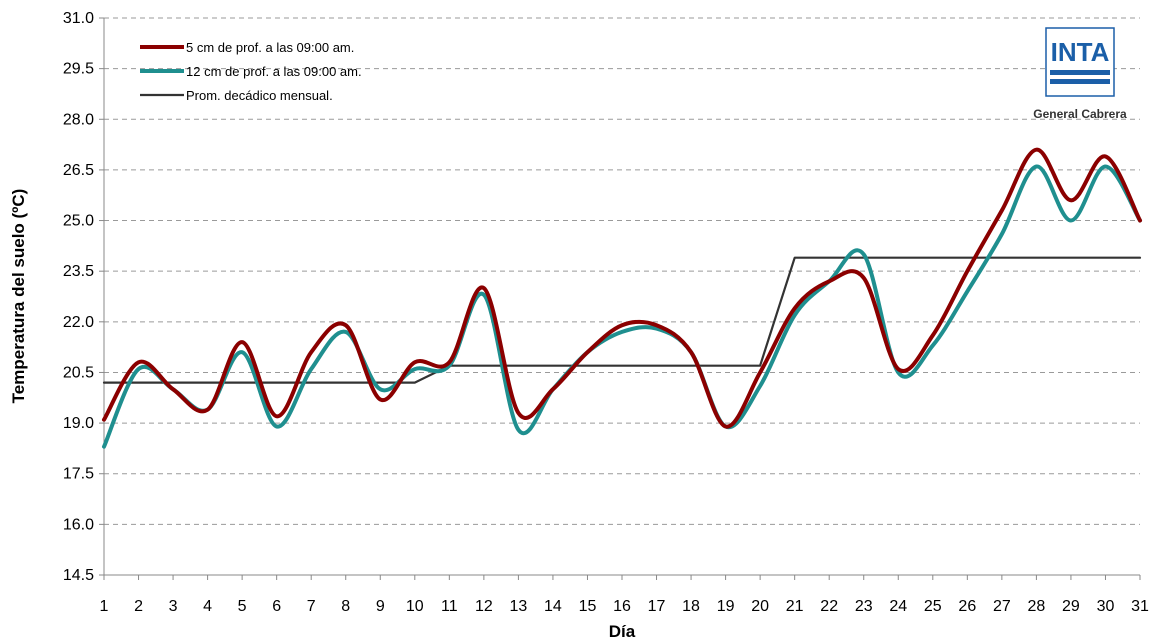  Describe the element at coordinates (78, 69) in the screenshot. I see `y-tick-label: 29.5` at that location.